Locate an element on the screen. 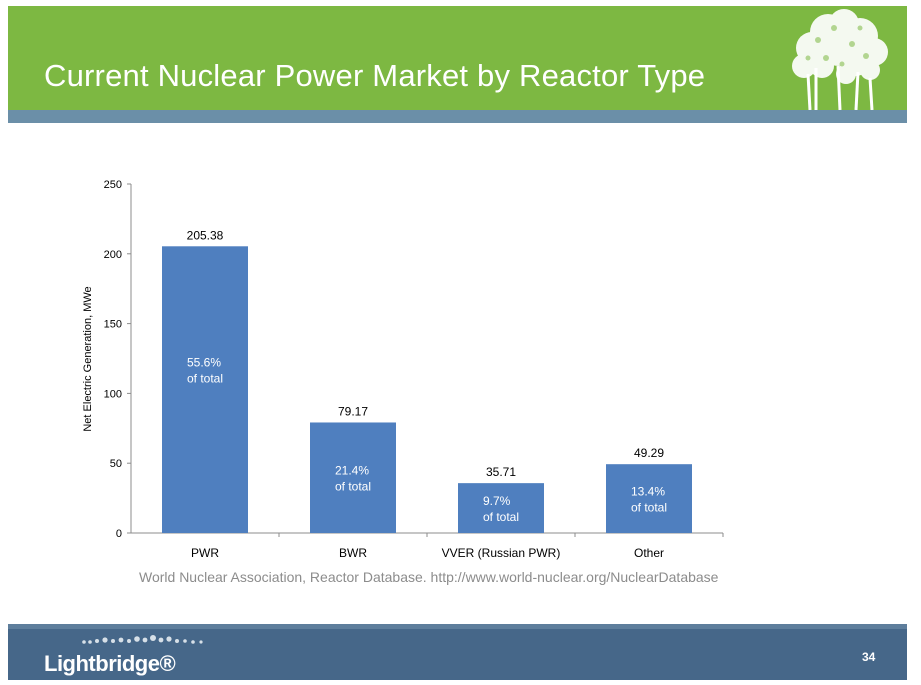  page-number: 34 is located at coordinates (869, 657).